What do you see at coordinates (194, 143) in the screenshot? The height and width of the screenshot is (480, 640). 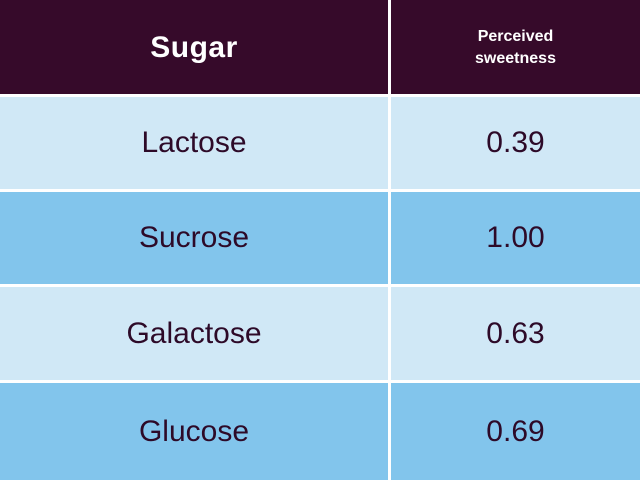 I see `cell-sugar-lactose: Lactose` at bounding box center [194, 143].